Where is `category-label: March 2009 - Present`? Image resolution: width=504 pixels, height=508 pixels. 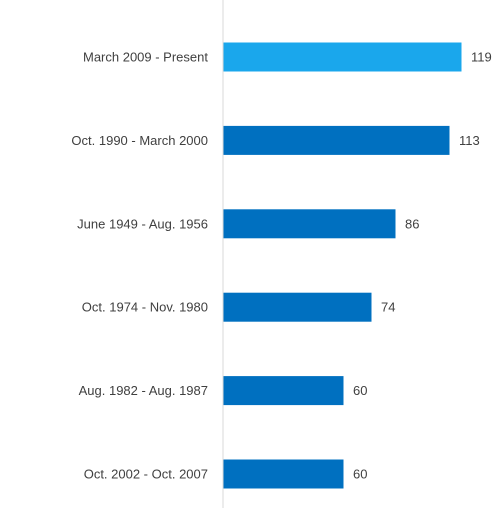 category-label: March 2009 - Present is located at coordinates (145, 57).